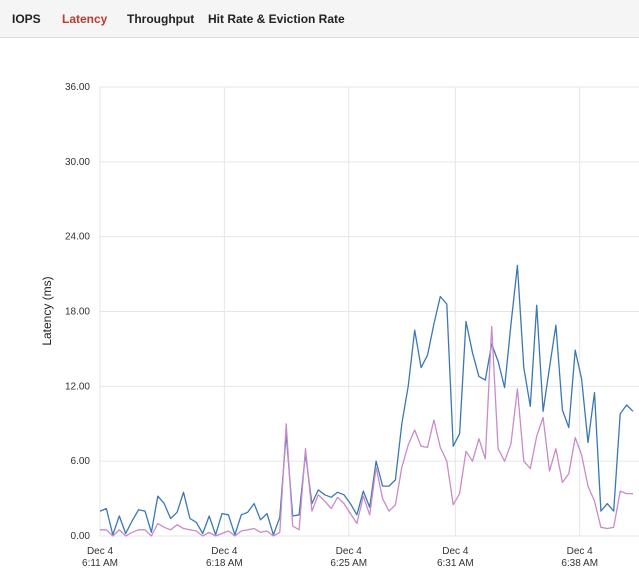 The image size is (639, 583). What do you see at coordinates (348, 557) in the screenshot?
I see `x-tick-label: Dec 4 6:25 AM` at bounding box center [348, 557].